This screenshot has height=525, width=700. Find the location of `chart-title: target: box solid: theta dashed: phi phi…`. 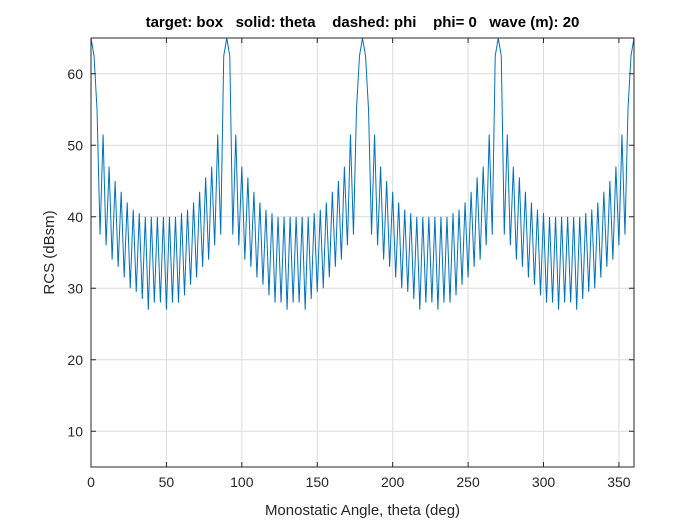

chart-title: target: box solid: theta dashed: phi phi… is located at coordinates (363, 22).